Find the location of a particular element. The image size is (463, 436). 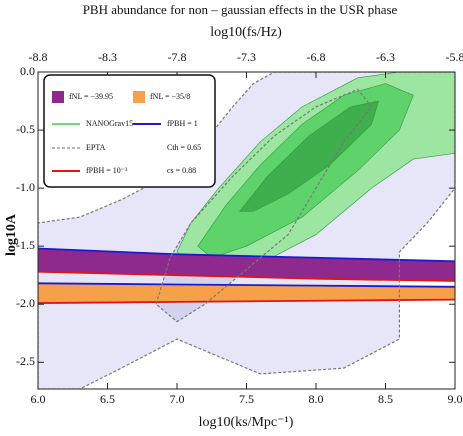

x2-tick-label: -6.3 is located at coordinates (385, 57).